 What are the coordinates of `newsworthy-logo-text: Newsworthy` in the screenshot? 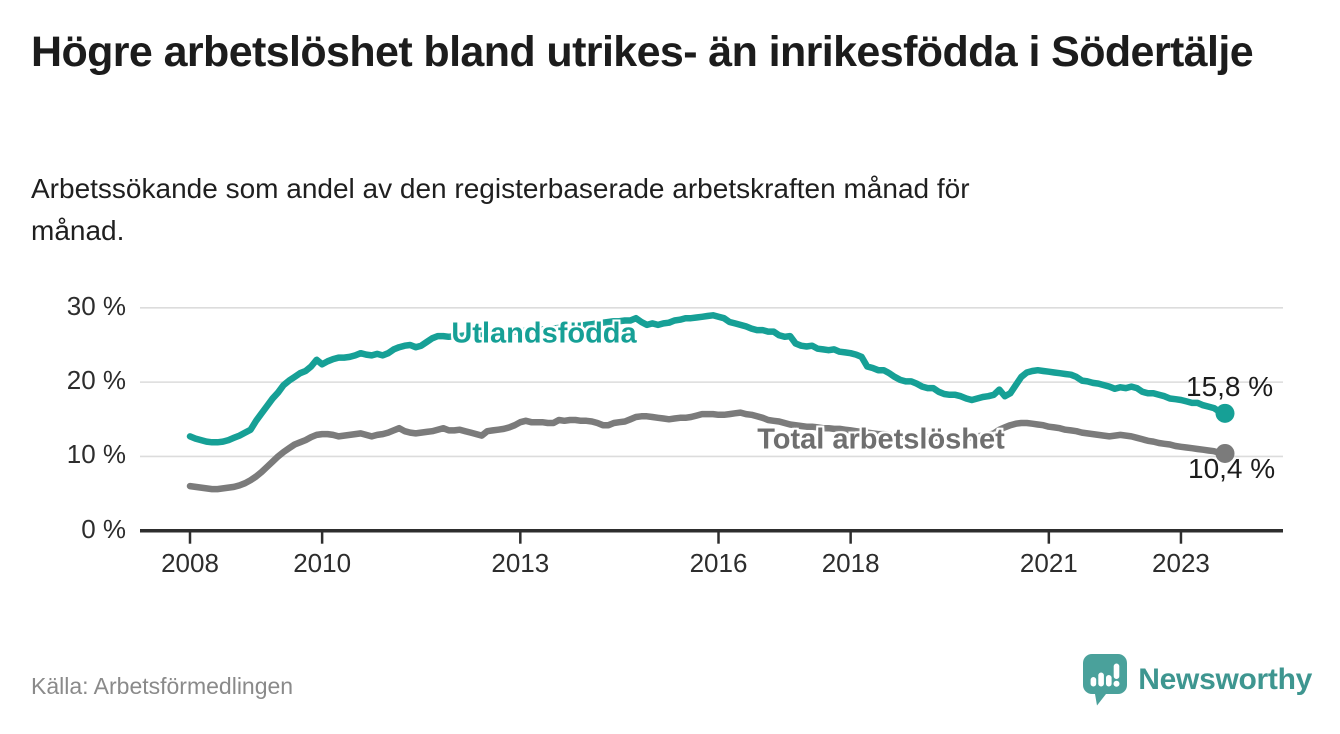 It's located at (1225, 679).